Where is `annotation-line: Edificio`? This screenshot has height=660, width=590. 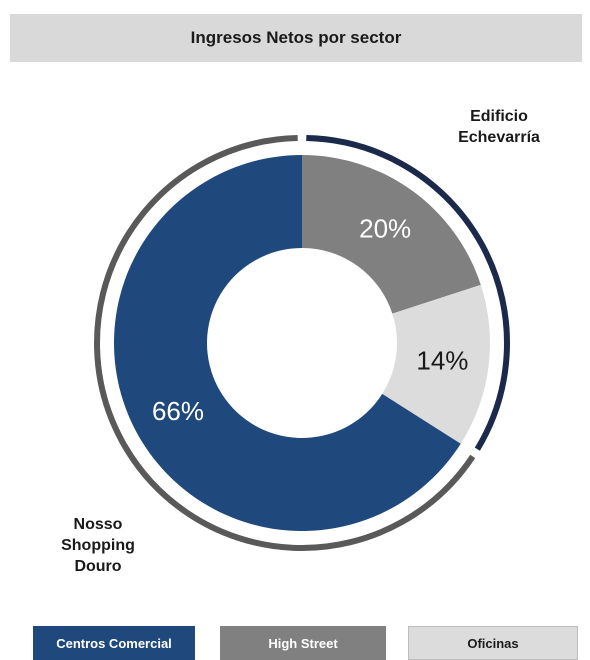 annotation-line: Edificio is located at coordinates (499, 116).